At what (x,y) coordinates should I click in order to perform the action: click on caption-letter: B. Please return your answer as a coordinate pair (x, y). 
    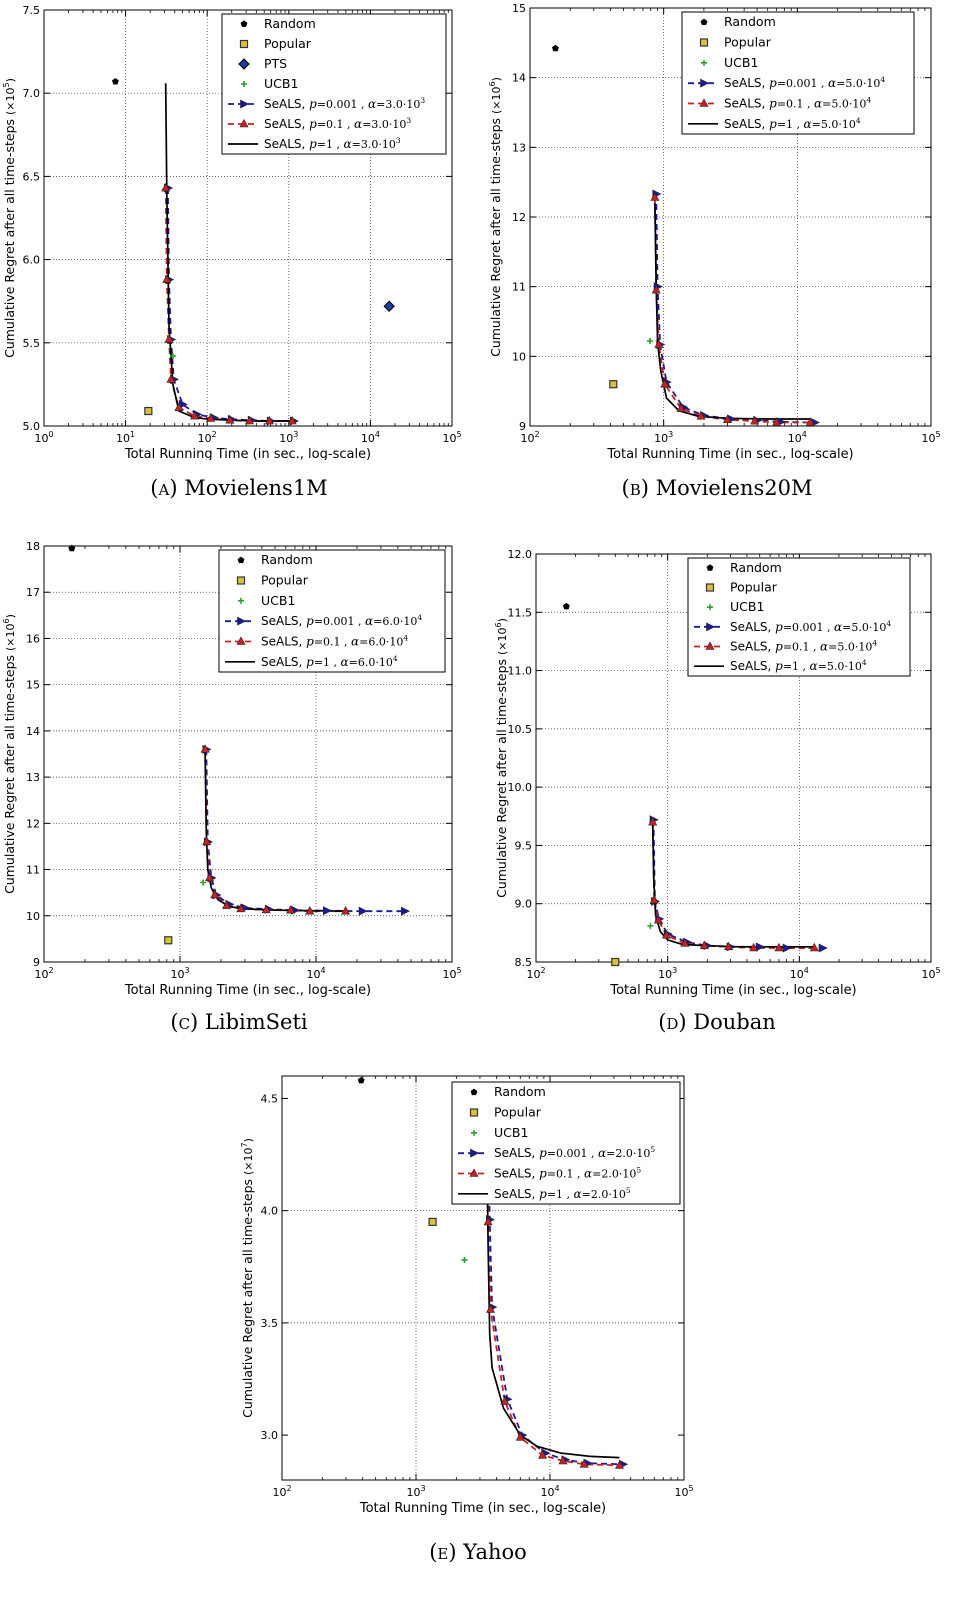
    Looking at the image, I should click on (635, 490).